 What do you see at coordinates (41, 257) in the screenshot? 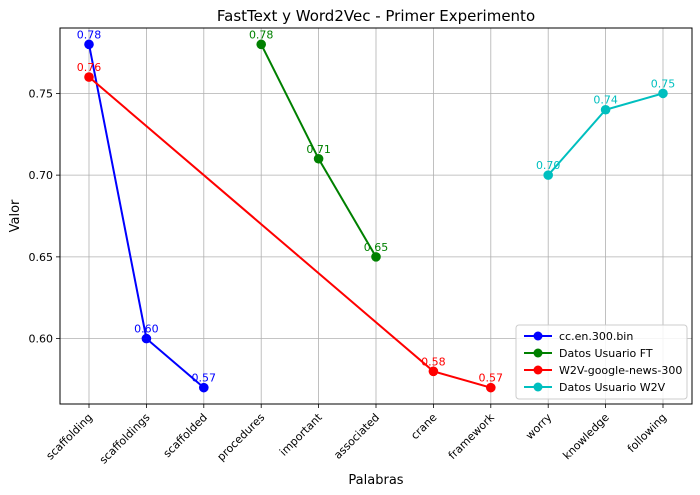
I see `y-tick-label: 0.65` at bounding box center [41, 257].